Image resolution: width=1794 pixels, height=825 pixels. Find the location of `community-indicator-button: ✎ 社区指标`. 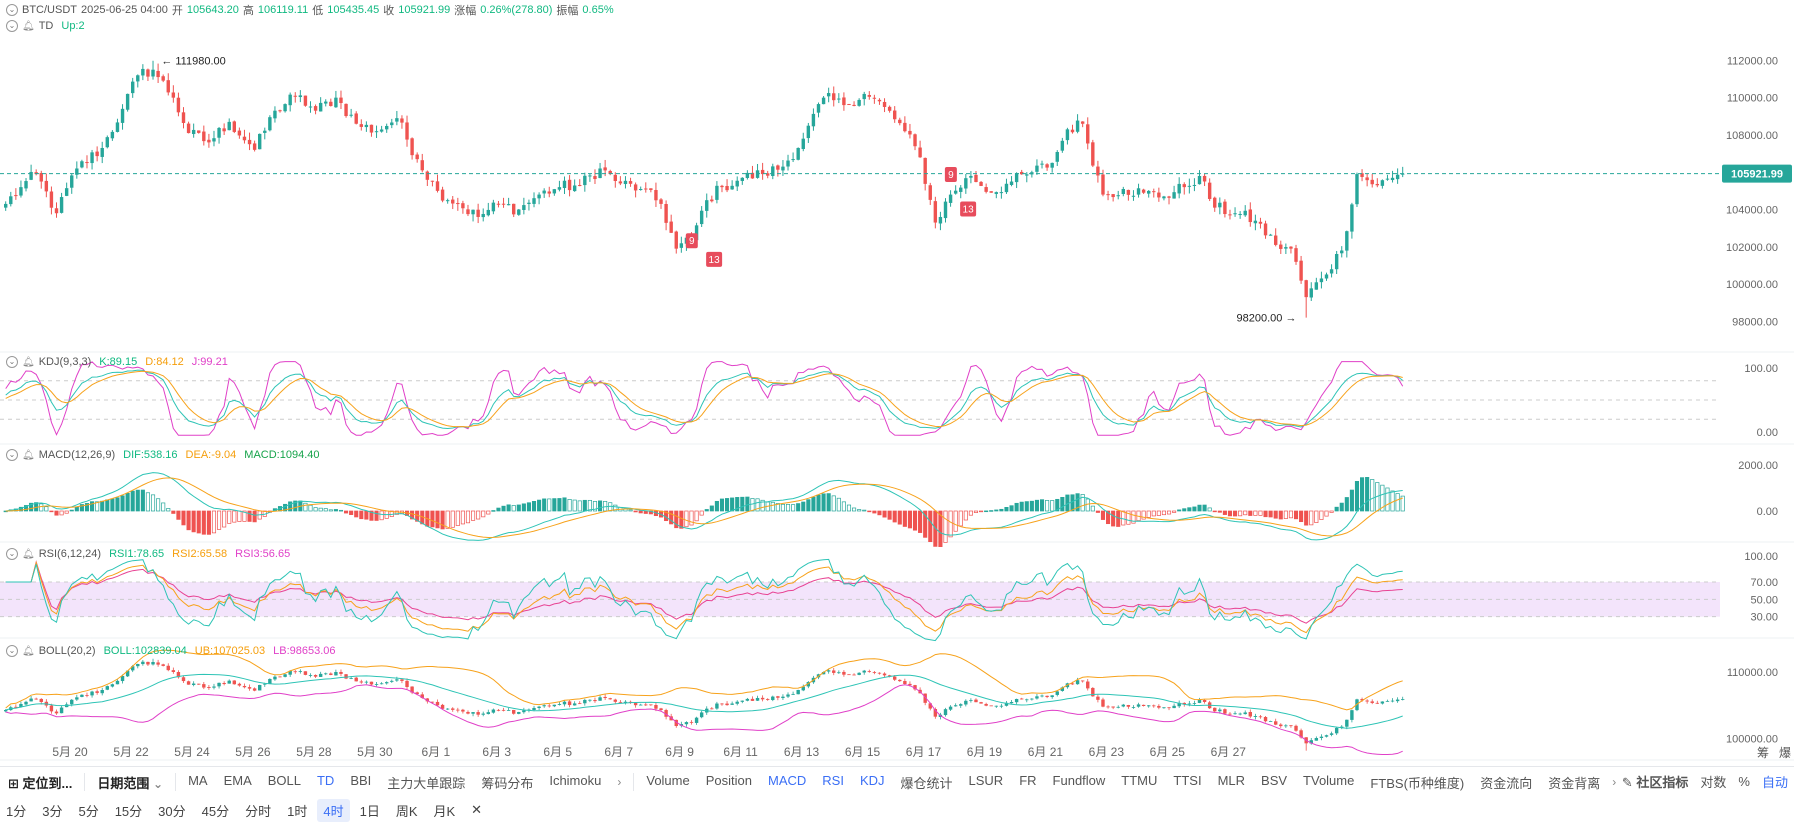

community-indicator-button: ✎ 社区指标 is located at coordinates (1655, 781).